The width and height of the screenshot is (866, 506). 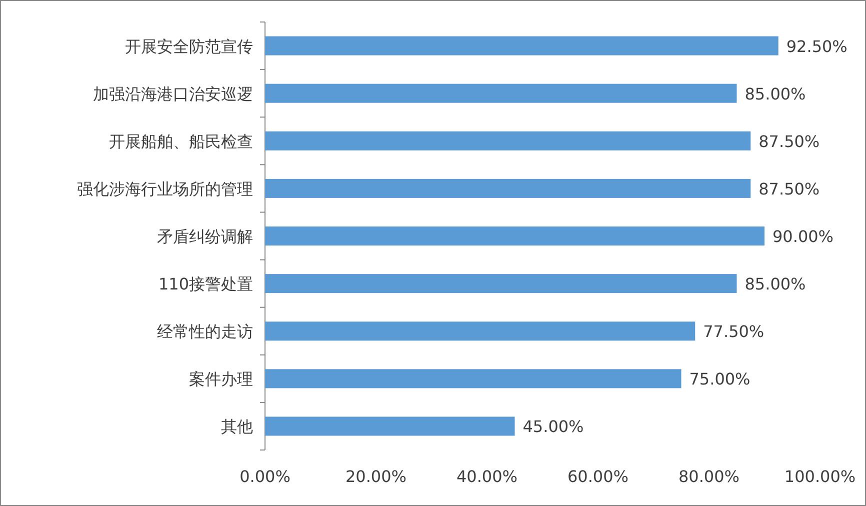 What do you see at coordinates (237, 426) in the screenshot?
I see `y-tick-label: 其他` at bounding box center [237, 426].